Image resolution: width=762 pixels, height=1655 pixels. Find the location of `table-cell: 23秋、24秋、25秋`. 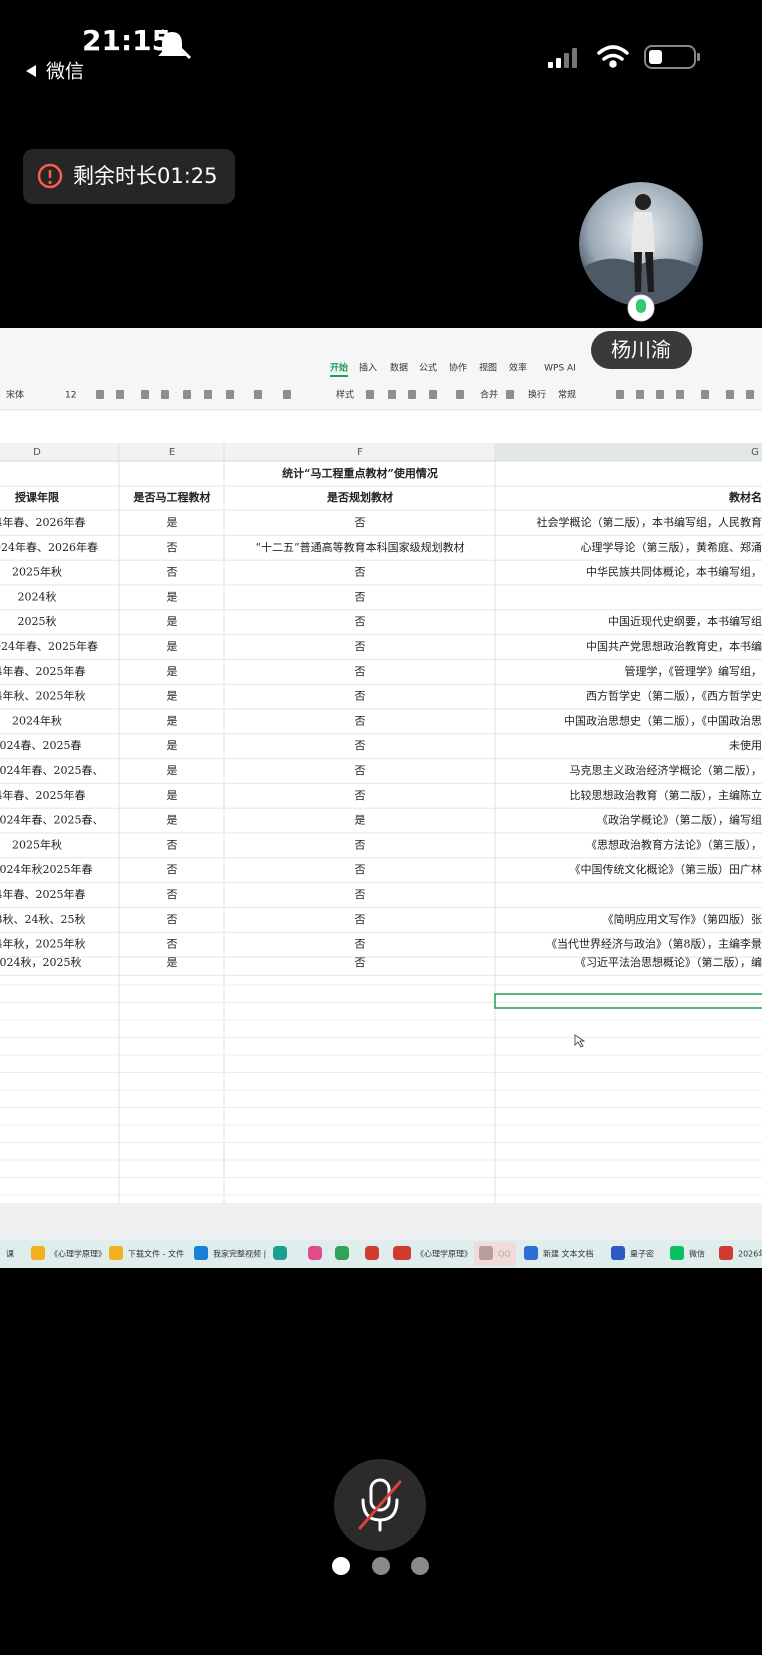

table-cell: 23秋、24秋、25秋 is located at coordinates (43, 919).